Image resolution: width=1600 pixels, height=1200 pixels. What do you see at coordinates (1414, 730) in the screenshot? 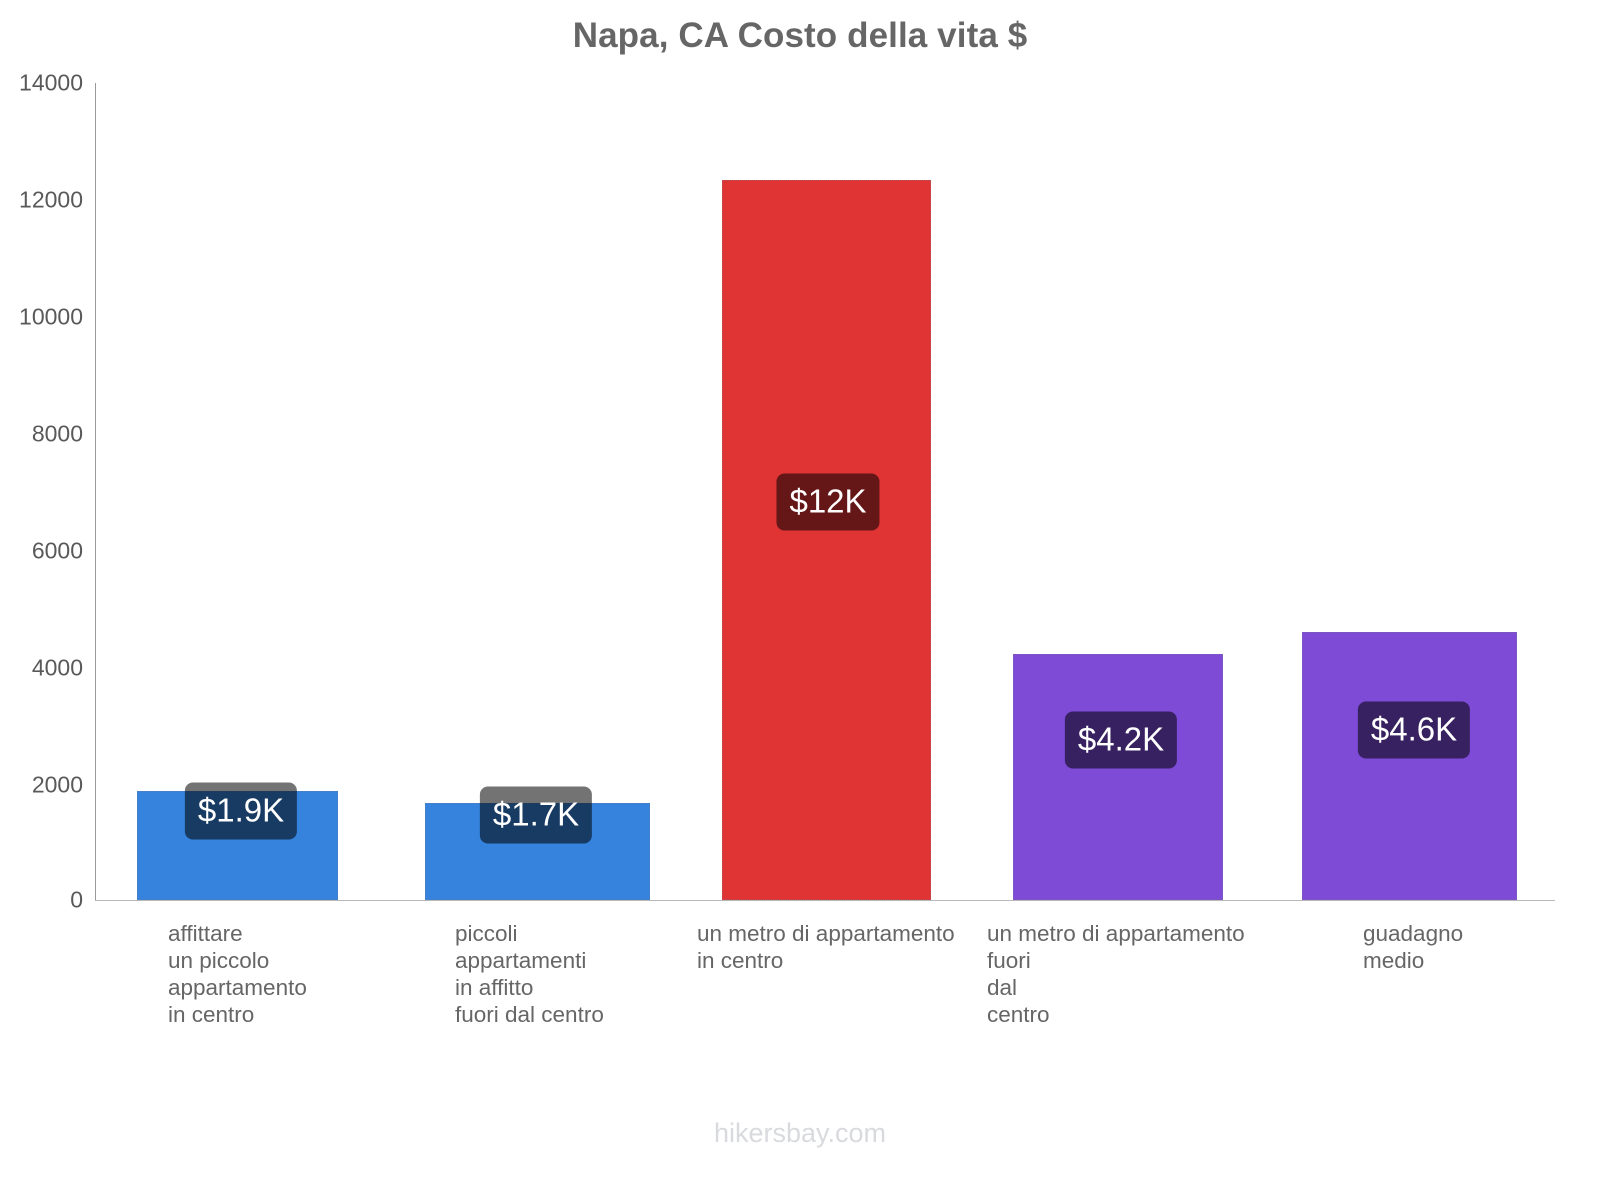
I see `bar-value-label: $4.6K` at bounding box center [1414, 730].